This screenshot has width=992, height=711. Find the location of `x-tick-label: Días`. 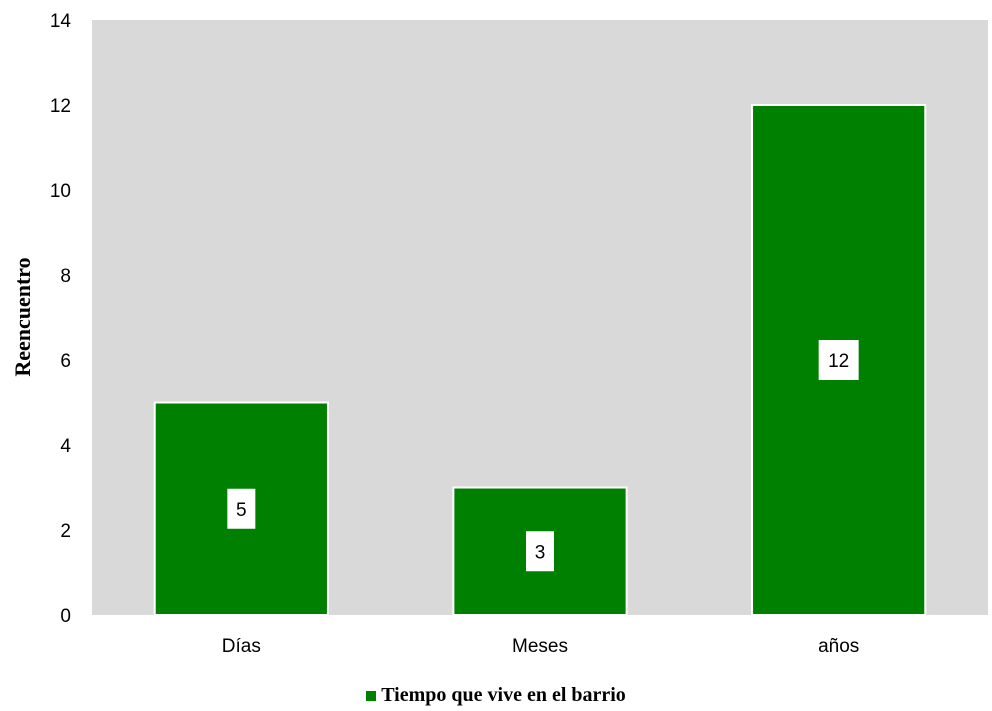

x-tick-label: Días is located at coordinates (241, 646).